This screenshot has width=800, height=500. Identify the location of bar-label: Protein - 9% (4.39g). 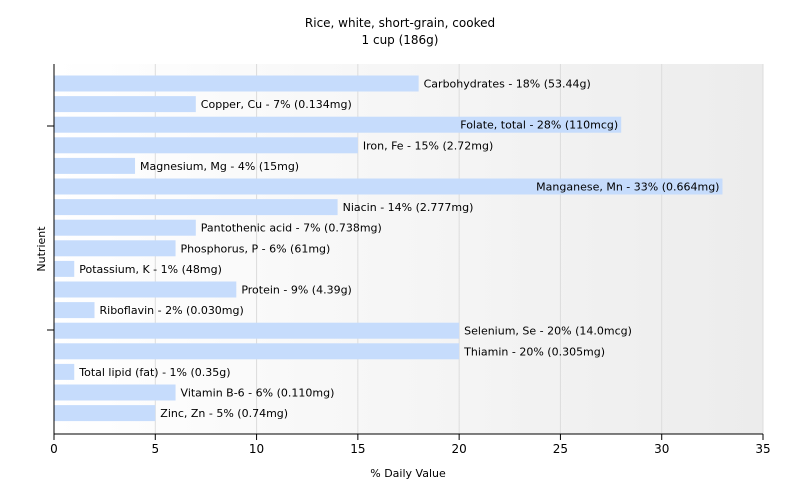
(296, 290).